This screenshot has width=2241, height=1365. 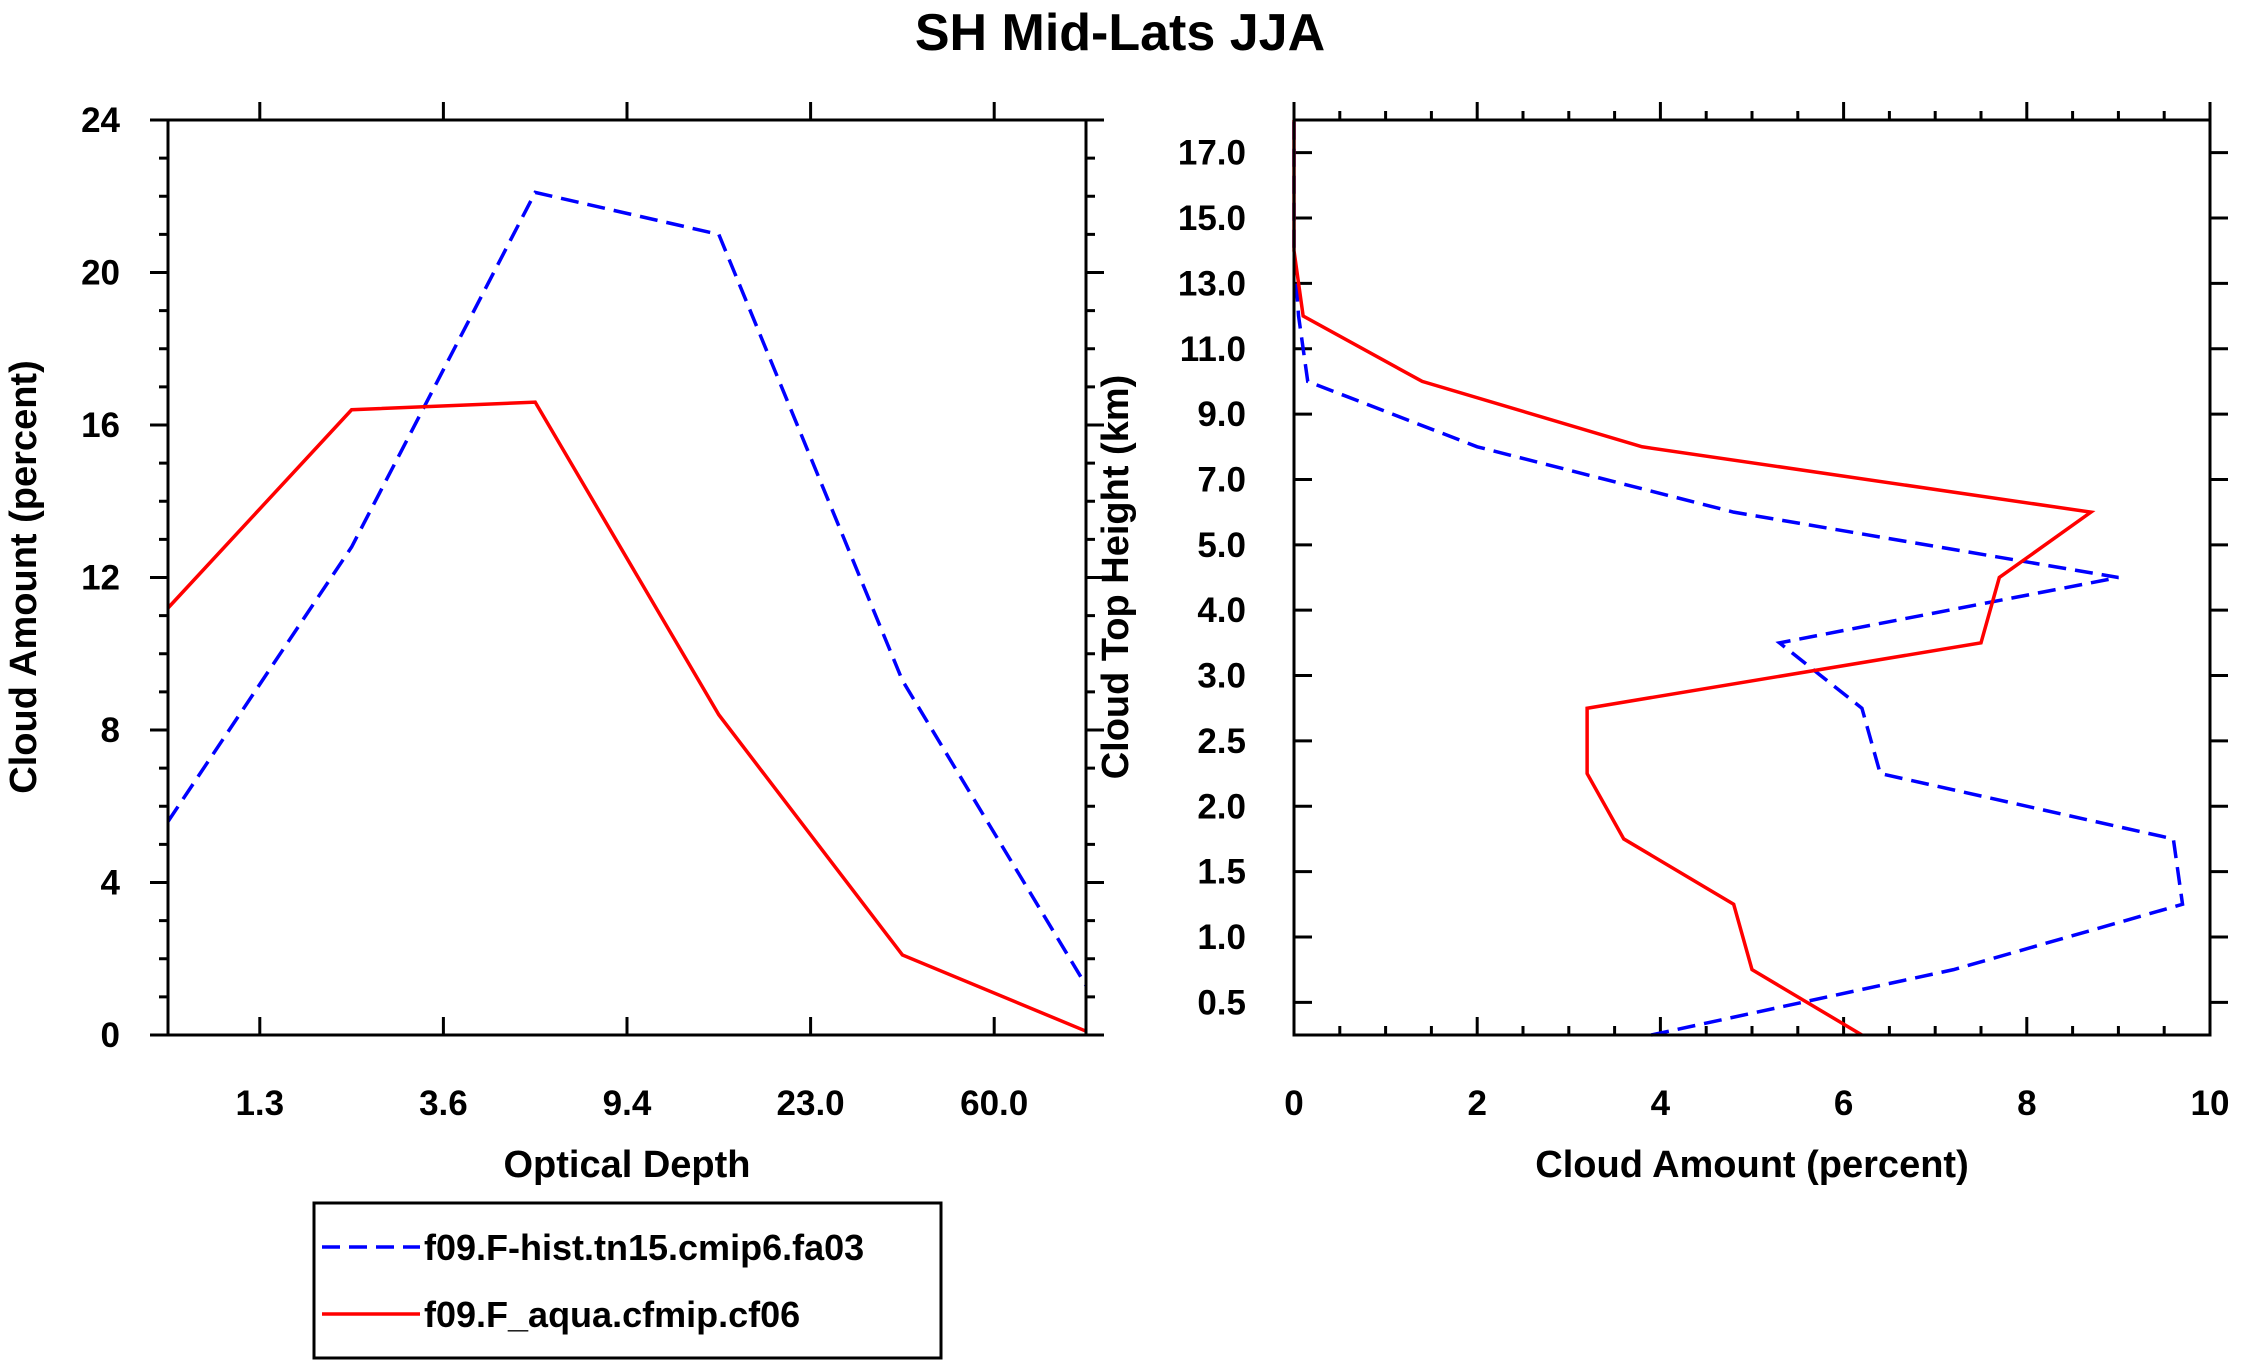 What do you see at coordinates (1221, 676) in the screenshot?
I see `right-y-tick-label: 3.0` at bounding box center [1221, 676].